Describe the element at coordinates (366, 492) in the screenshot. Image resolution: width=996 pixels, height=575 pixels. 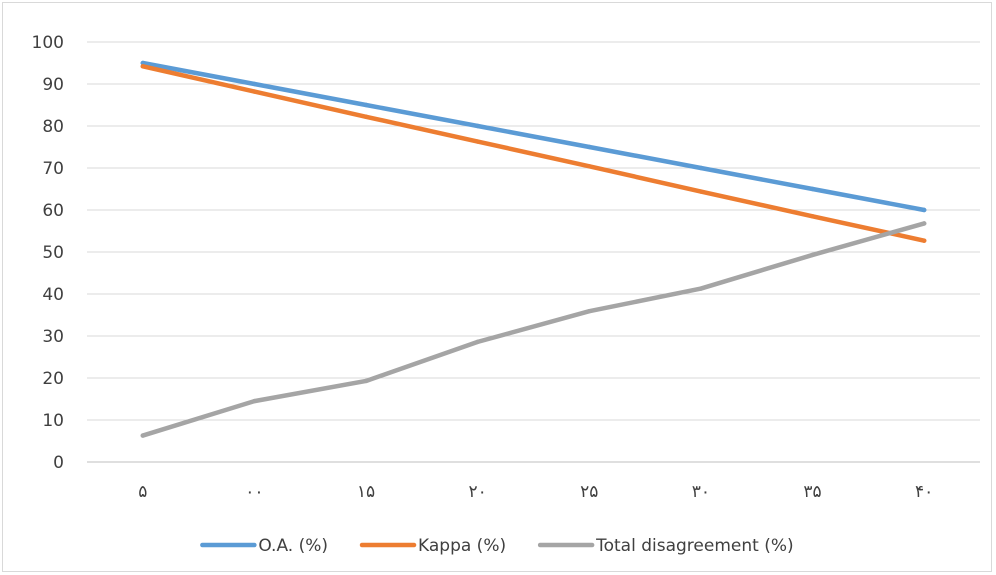
I see `x-tick-label: ۱۵` at that location.